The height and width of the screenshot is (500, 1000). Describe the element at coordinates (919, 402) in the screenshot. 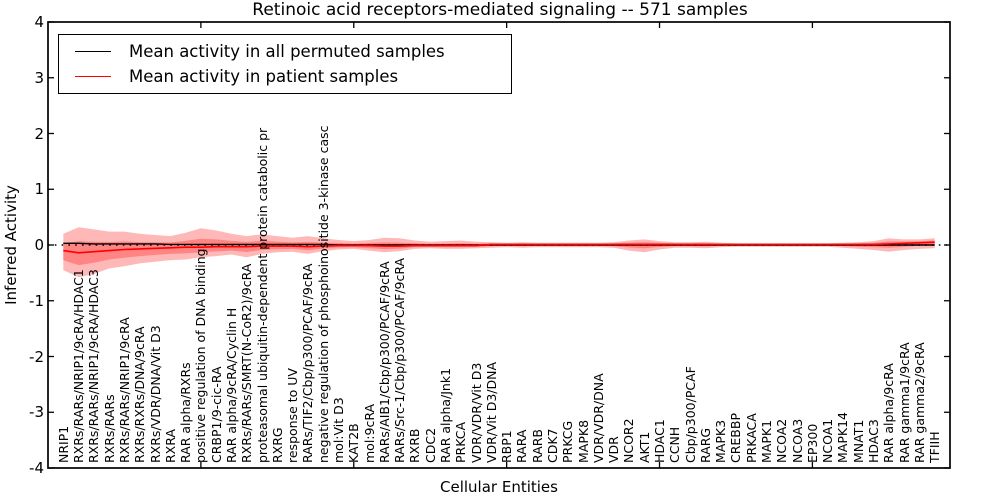

I see `x-tick-label: RAR gamma2/9cRA` at that location.